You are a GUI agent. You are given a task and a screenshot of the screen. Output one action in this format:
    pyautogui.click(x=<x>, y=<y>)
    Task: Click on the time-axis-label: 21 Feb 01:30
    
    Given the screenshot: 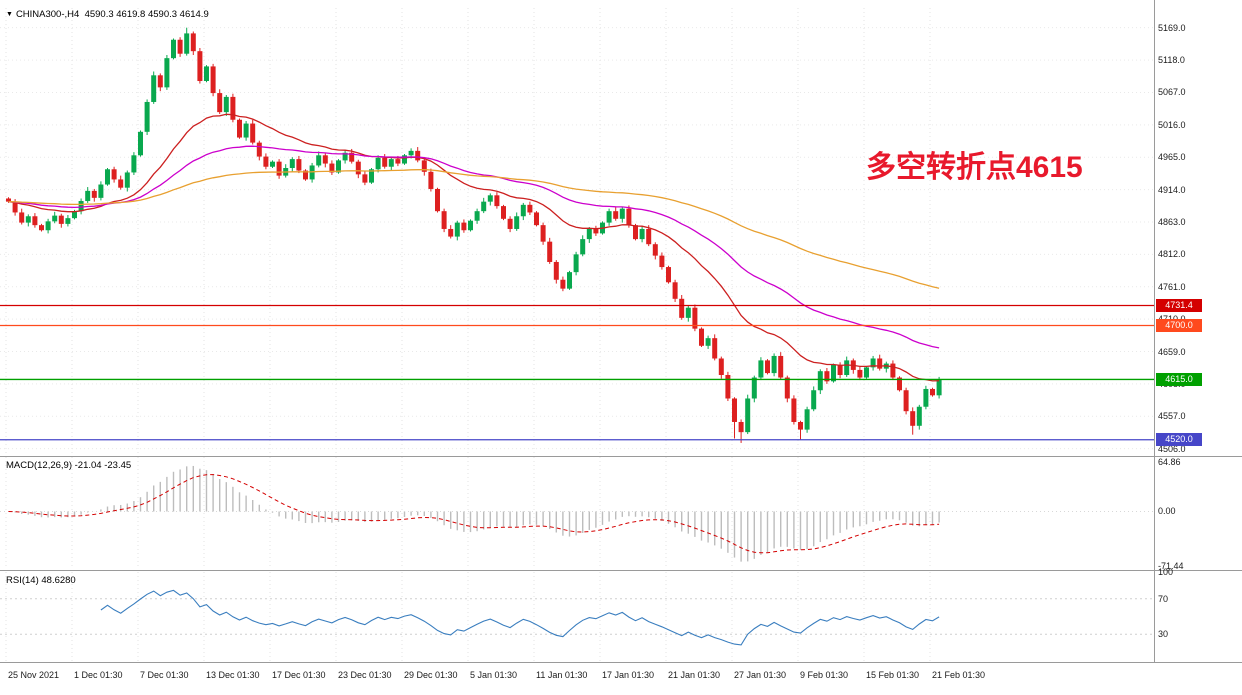 What is the action you would take?
    pyautogui.click(x=959, y=675)
    